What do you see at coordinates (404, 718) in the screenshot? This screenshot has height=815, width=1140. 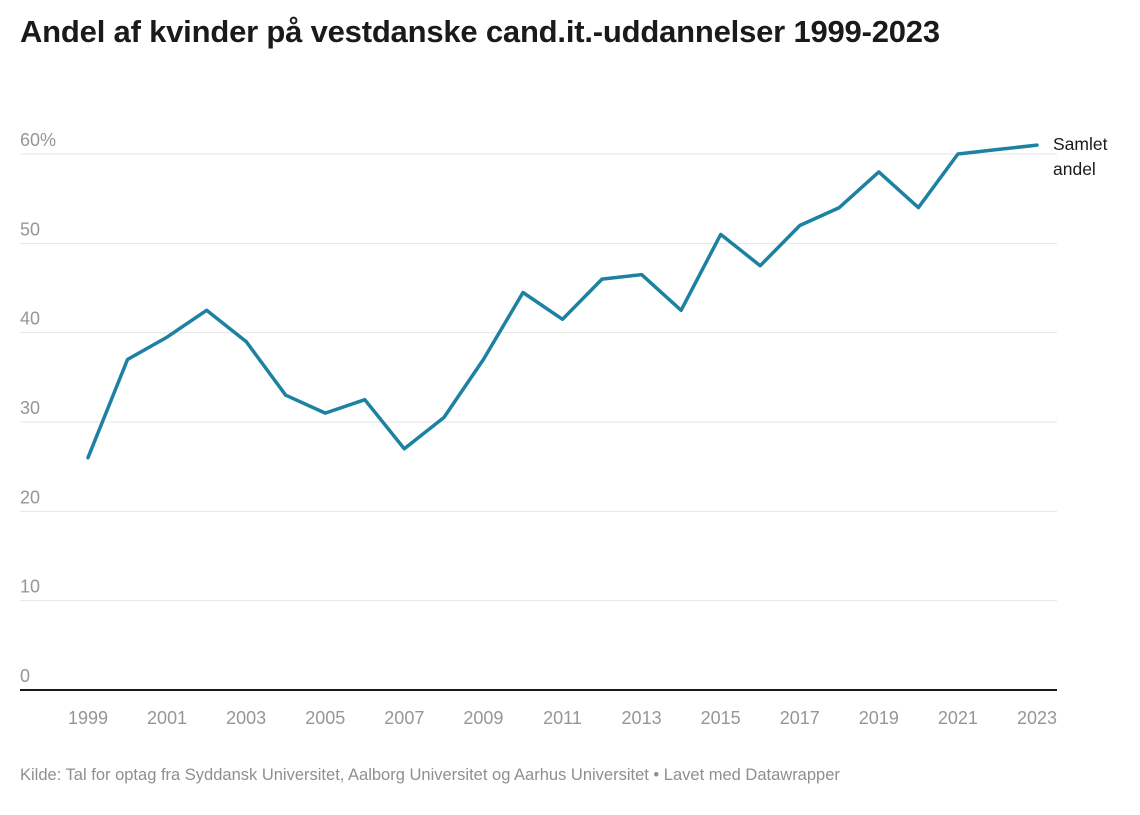 I see `x-tick-label: 2007` at bounding box center [404, 718].